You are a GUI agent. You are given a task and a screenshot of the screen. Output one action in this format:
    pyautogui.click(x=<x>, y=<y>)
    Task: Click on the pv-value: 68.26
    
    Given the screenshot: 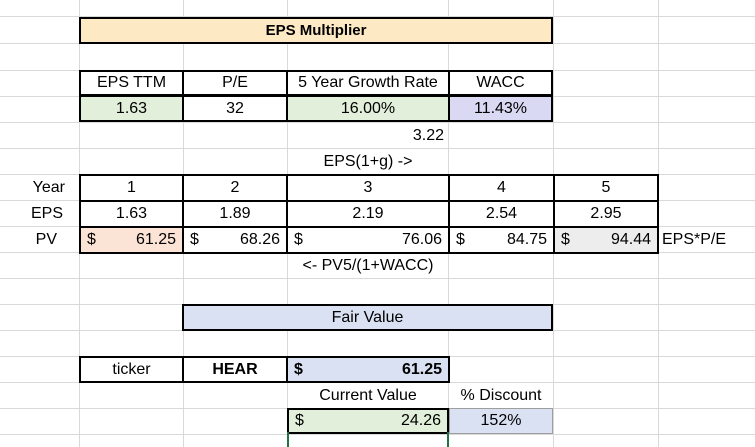 What is the action you would take?
    pyautogui.click(x=259, y=239)
    